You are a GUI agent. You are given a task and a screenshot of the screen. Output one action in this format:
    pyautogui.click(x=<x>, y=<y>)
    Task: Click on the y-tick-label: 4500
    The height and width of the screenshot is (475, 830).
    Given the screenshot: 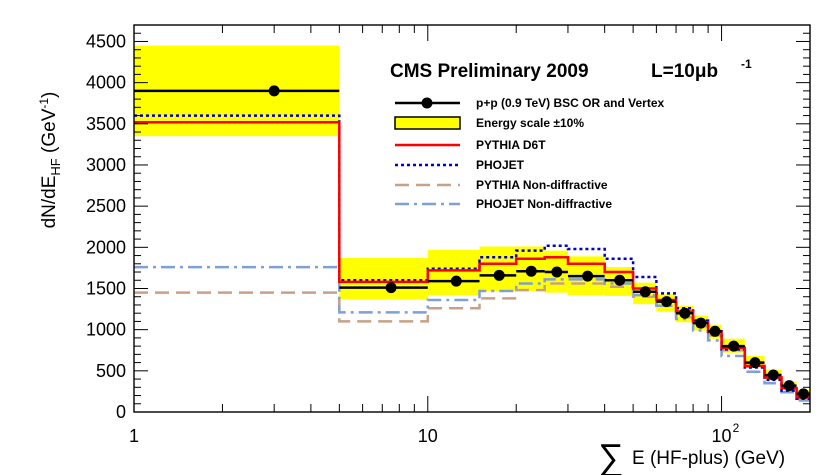 What is the action you would take?
    pyautogui.click(x=106, y=41)
    